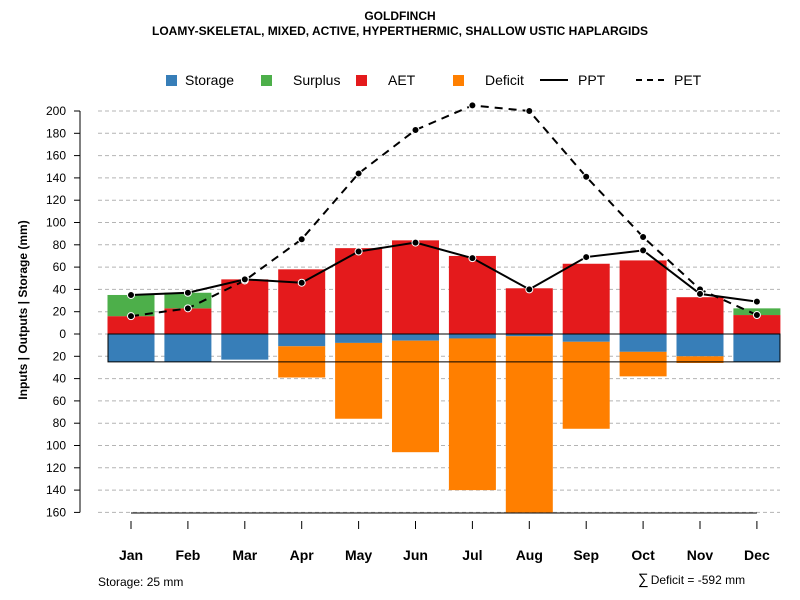  I want to click on legend-surplus-label: Surplus, so click(317, 80).